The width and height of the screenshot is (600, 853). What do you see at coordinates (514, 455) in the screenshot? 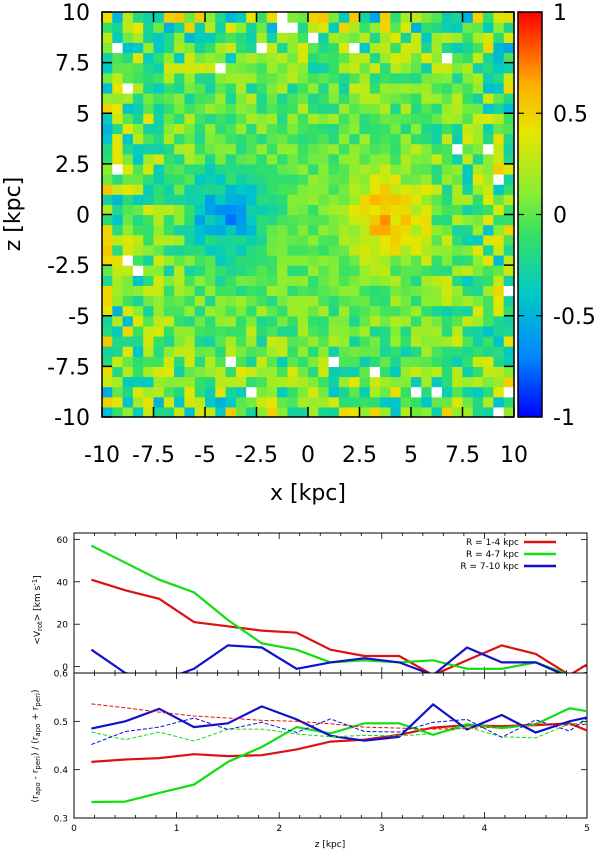
I see `heatmap-x-tick-label: 10` at bounding box center [514, 455].